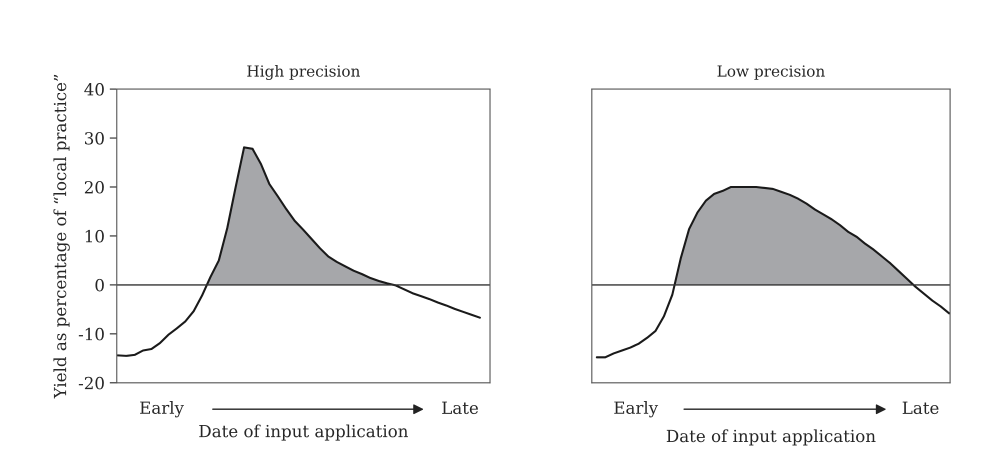 This screenshot has width=998, height=464. Describe the element at coordinates (99, 285) in the screenshot. I see `y-tick-label: 0` at that location.